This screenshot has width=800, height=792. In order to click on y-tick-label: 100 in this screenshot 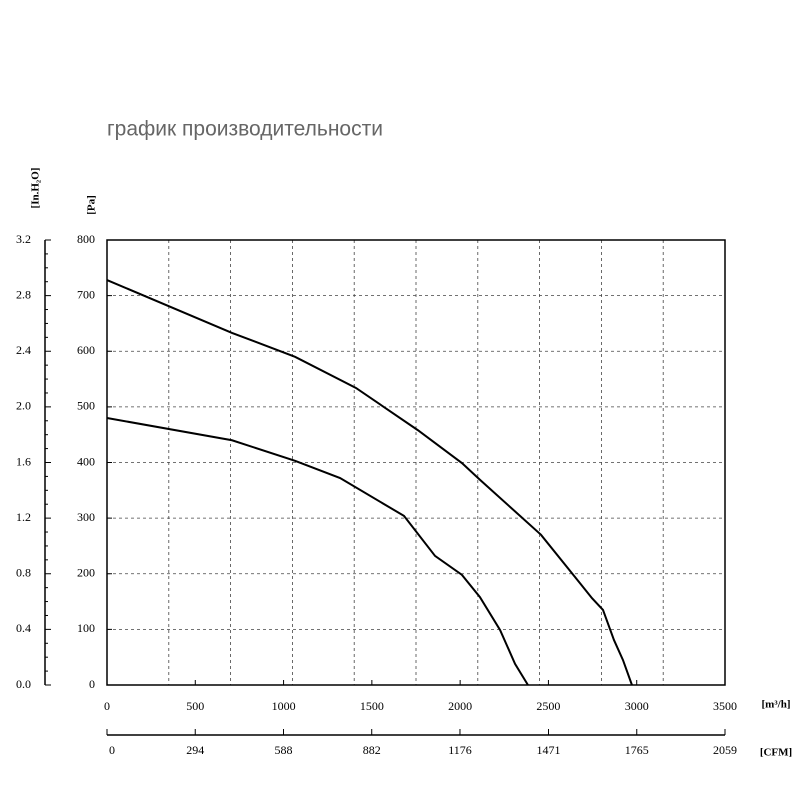, I will do `click(86, 628)`.